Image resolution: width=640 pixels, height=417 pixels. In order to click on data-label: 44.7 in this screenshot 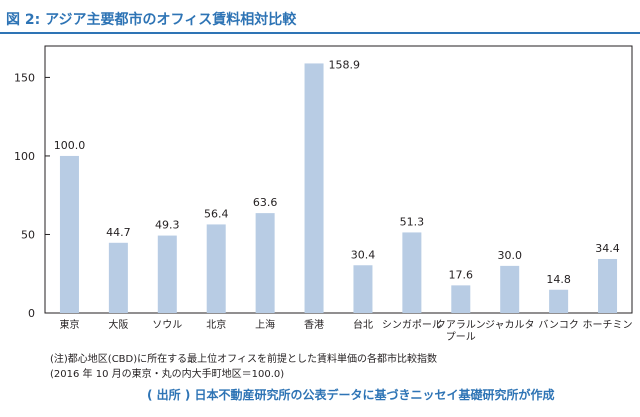, I will do `click(118, 232)`.